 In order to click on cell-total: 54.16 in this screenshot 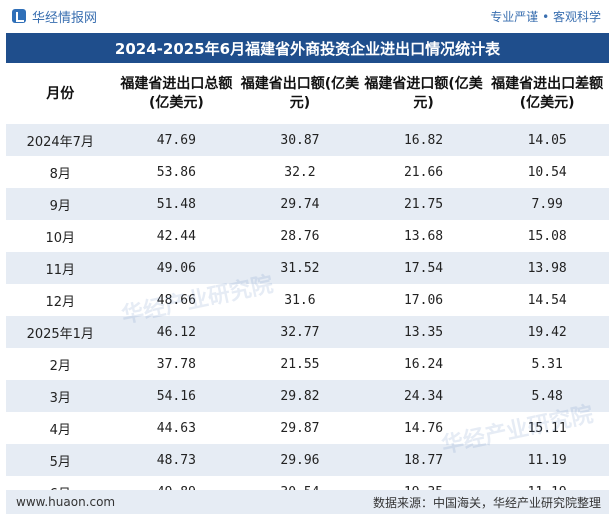, I will do `click(176, 396)`.